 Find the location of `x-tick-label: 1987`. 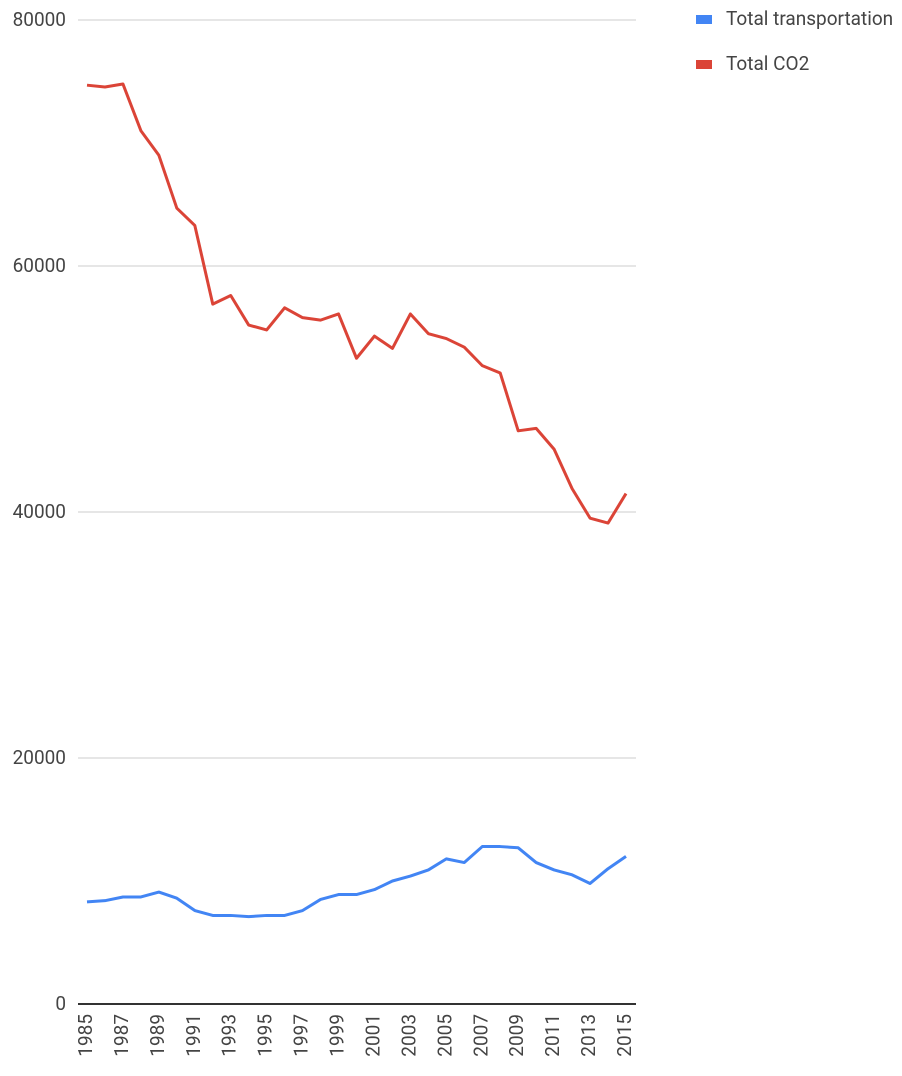

x-tick-label: 1987 is located at coordinates (121, 1035).